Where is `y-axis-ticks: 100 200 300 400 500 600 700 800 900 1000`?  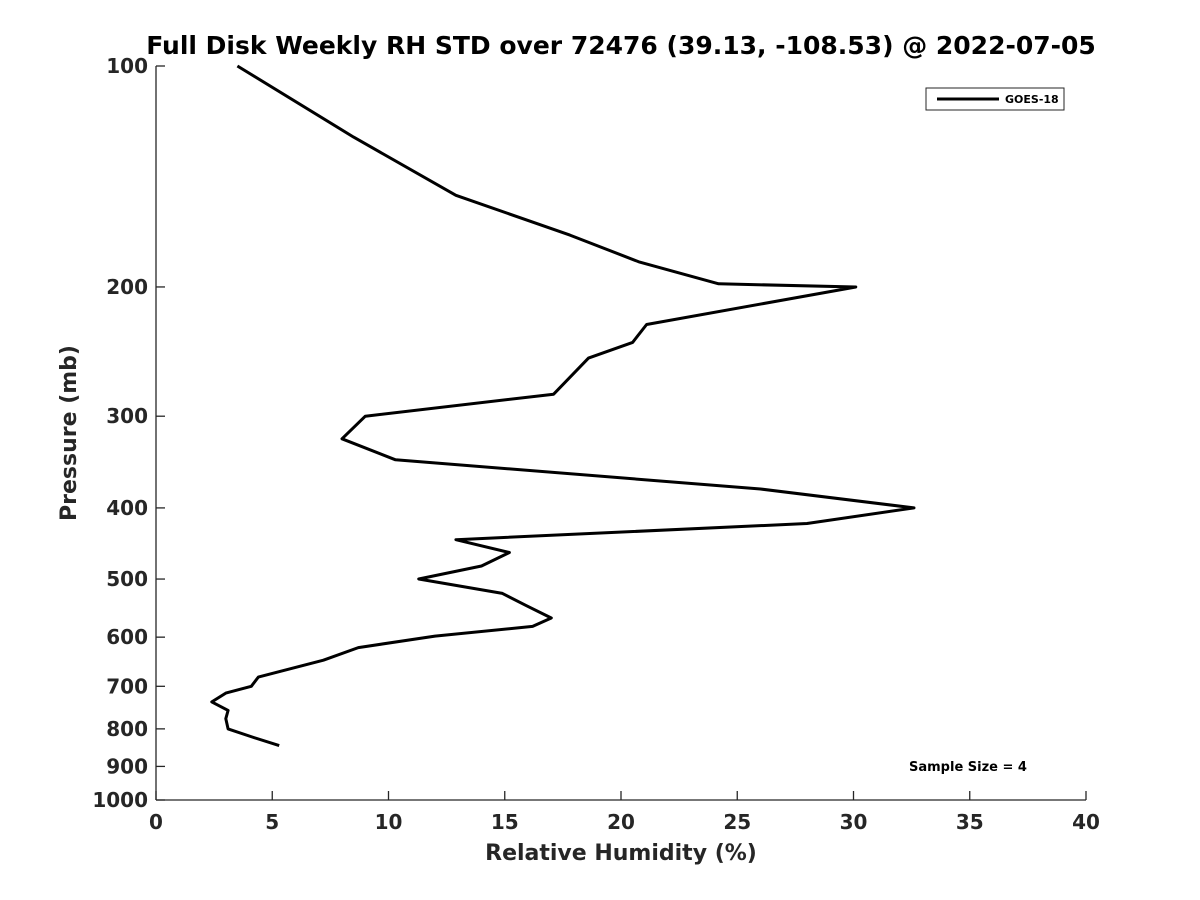 y-axis-ticks: 100 200 300 400 500 600 700 800 900 1000 is located at coordinates (128, 433).